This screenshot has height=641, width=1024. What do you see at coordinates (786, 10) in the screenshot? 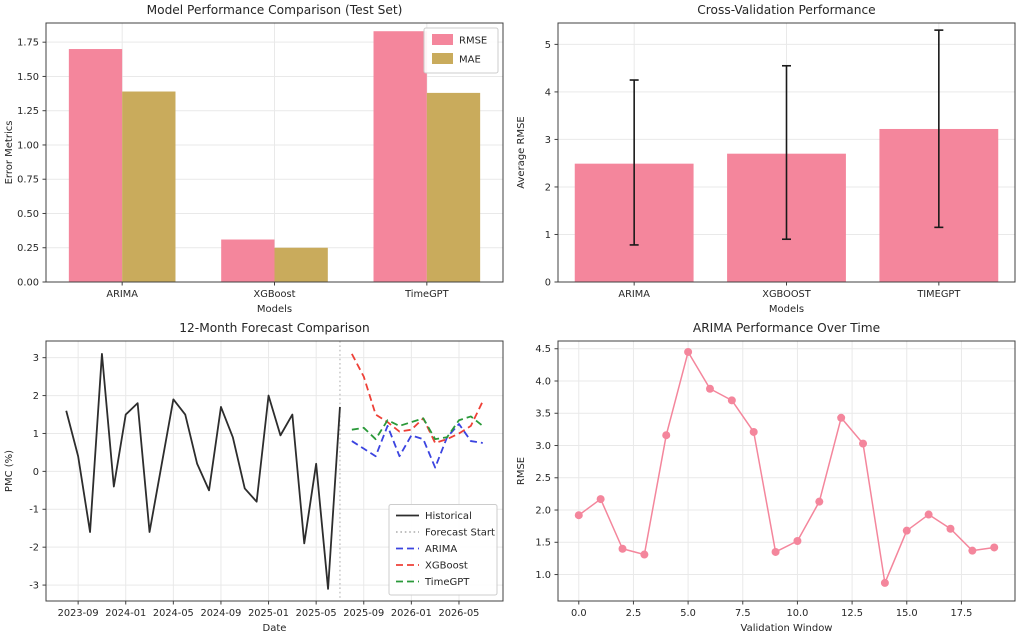
I see `chart-title: Cross-Validation Performance` at bounding box center [786, 10].